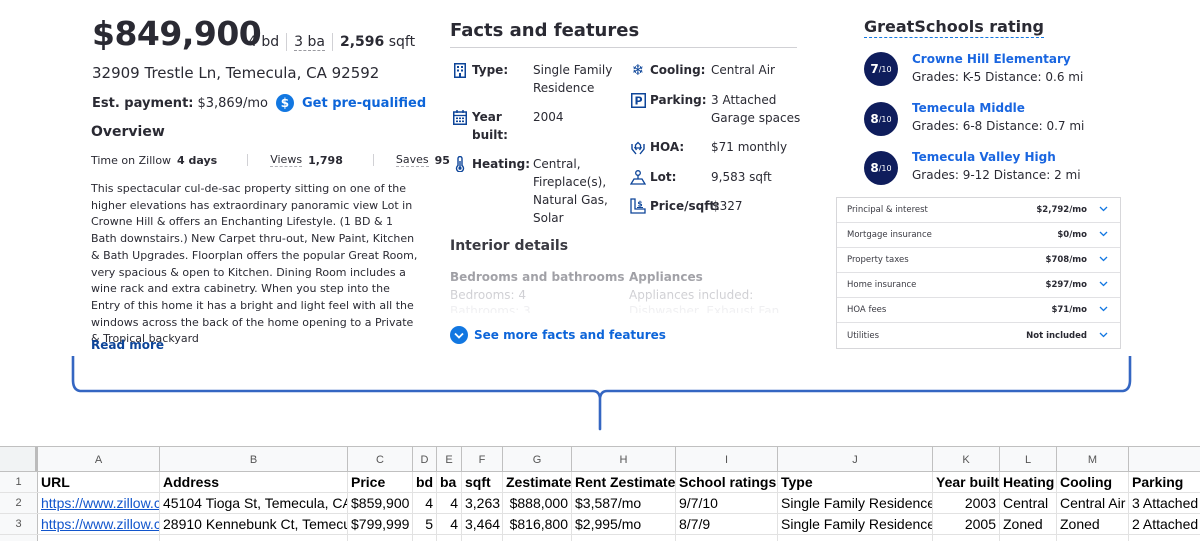 The height and width of the screenshot is (544, 1200). What do you see at coordinates (978, 235) in the screenshot?
I see `payment-row-mortgage-insurance: Mortgage insurance $0/mo` at bounding box center [978, 235].